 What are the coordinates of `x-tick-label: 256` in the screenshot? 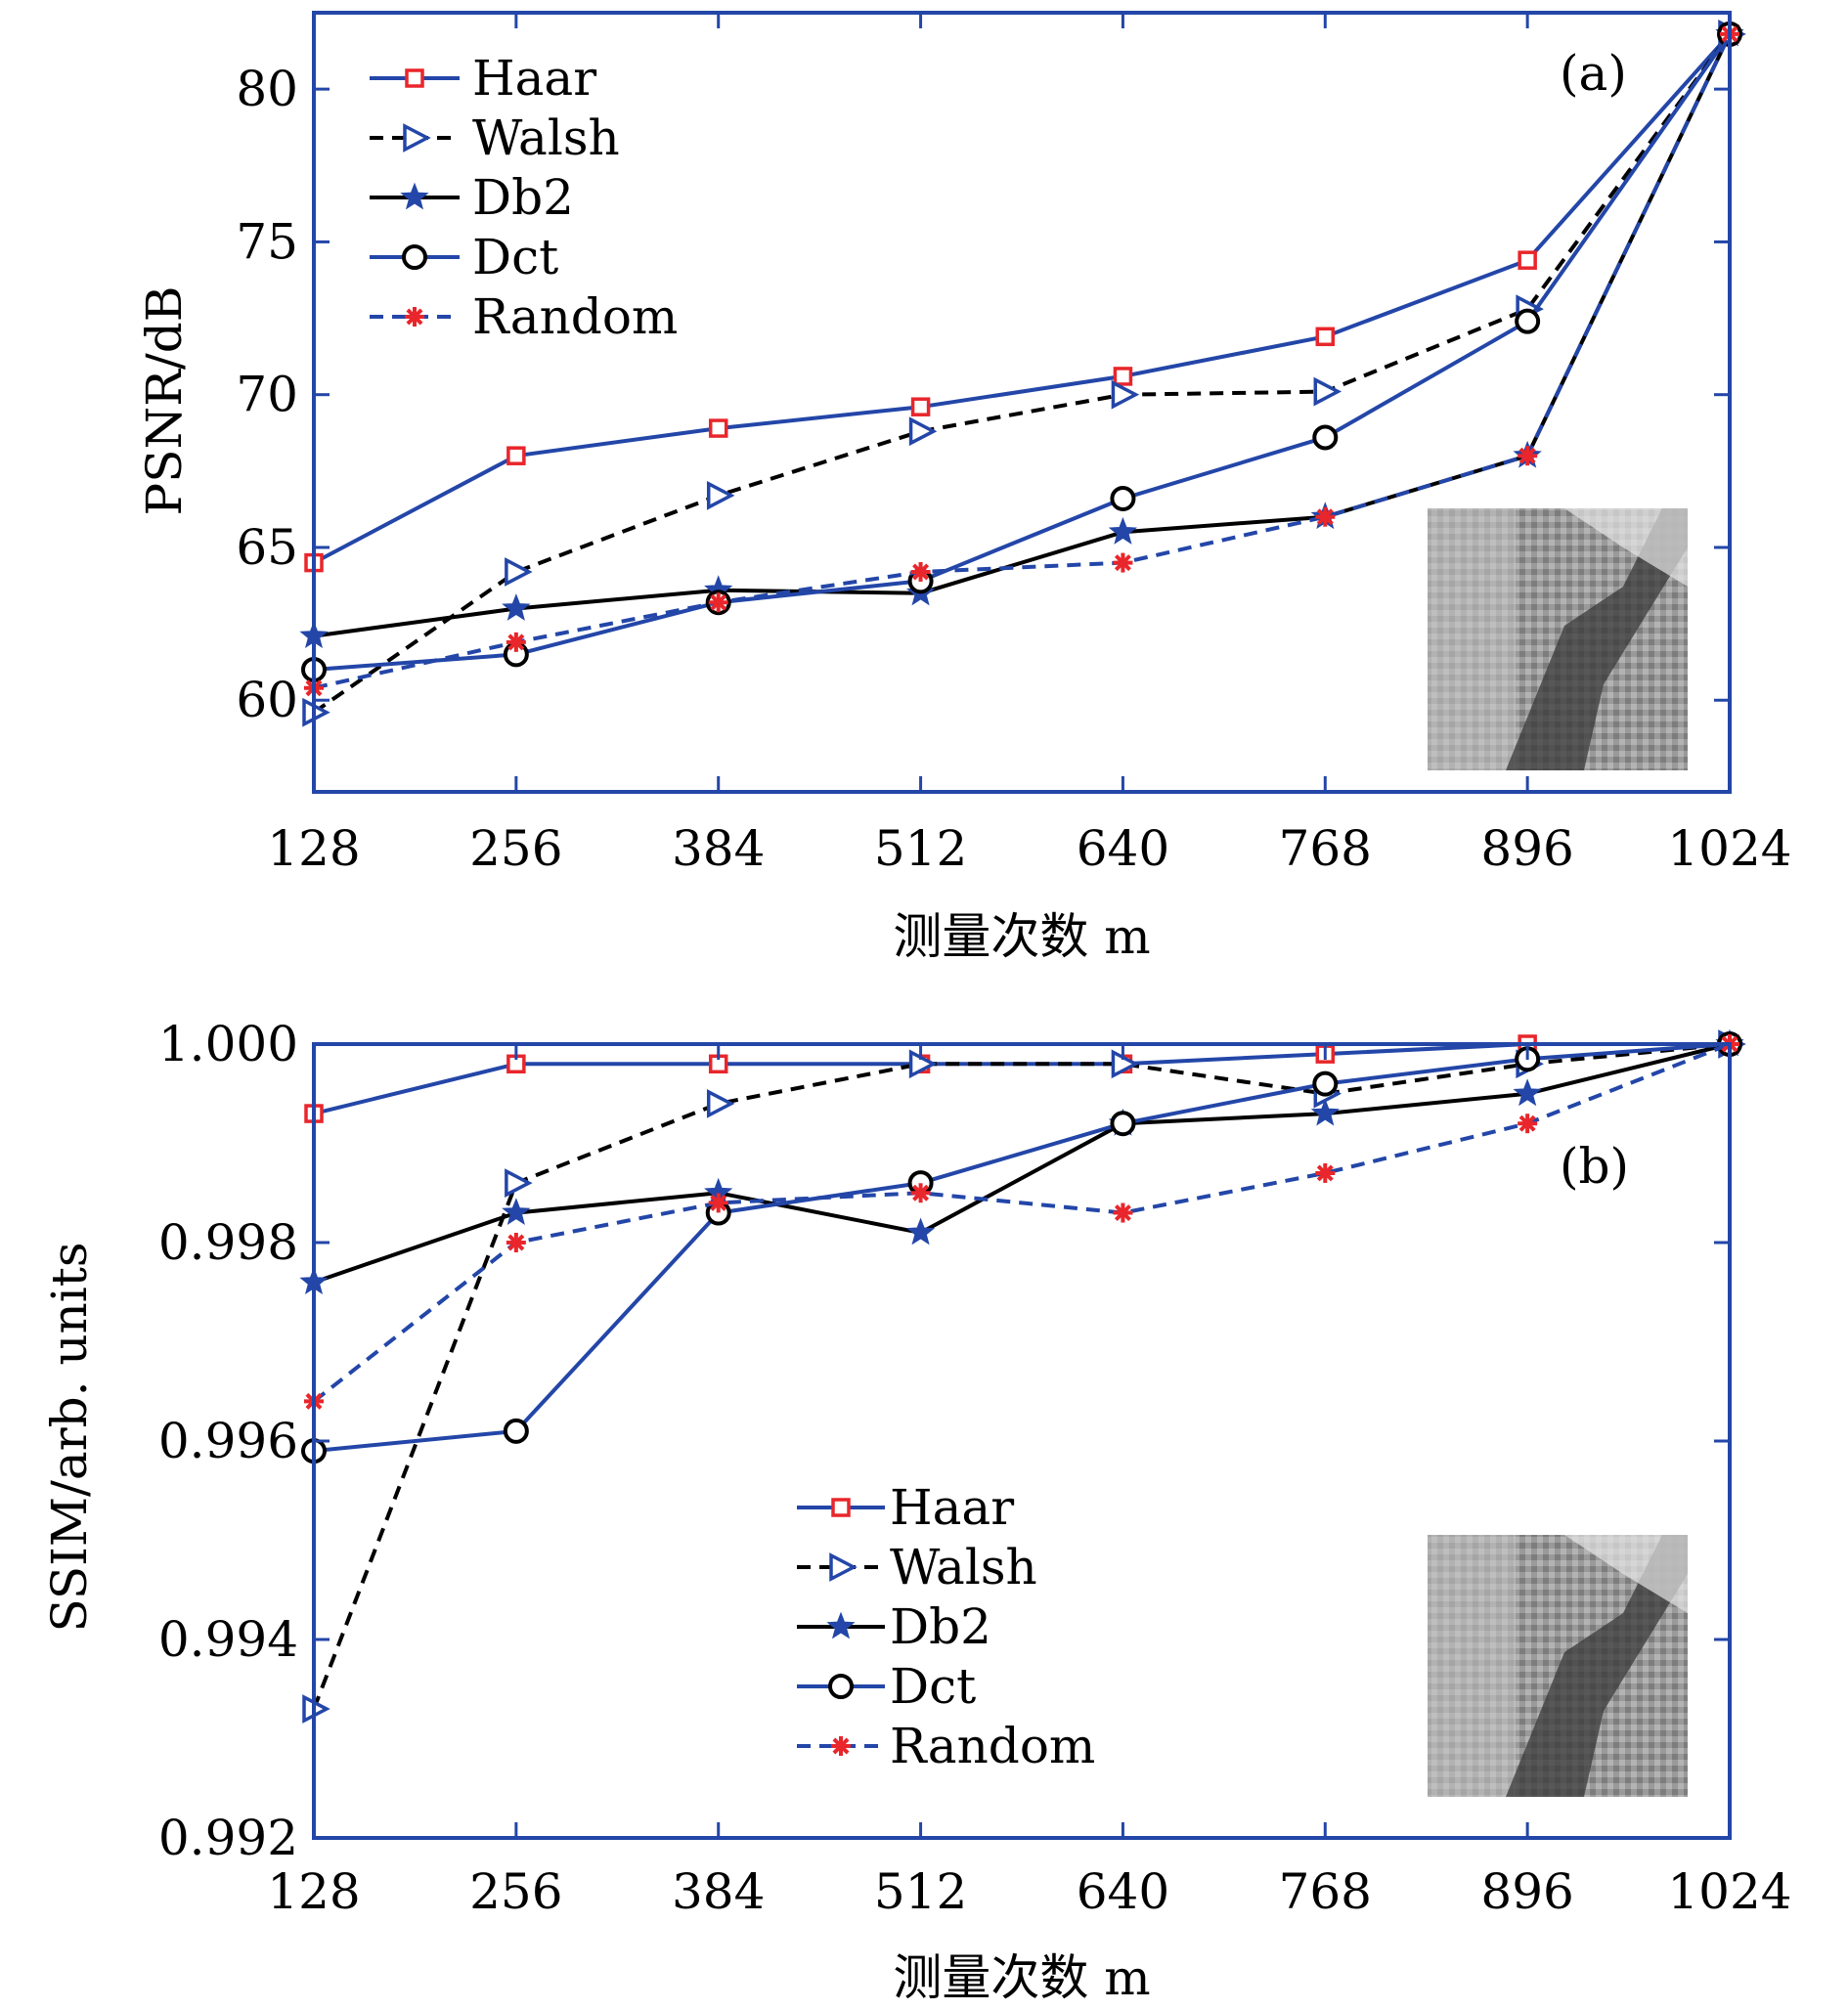 It's located at (515, 848).